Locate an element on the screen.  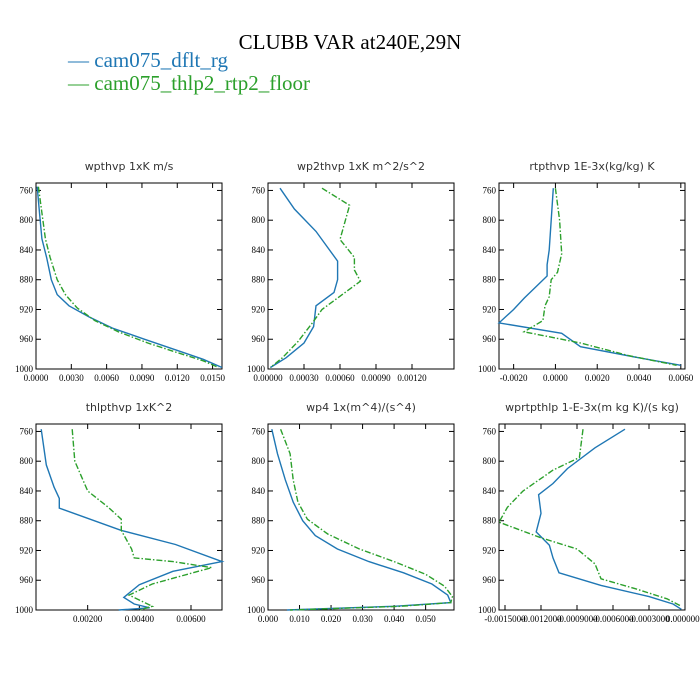
panel-title: wpthvp 1xK m/s is located at coordinates (129, 166).